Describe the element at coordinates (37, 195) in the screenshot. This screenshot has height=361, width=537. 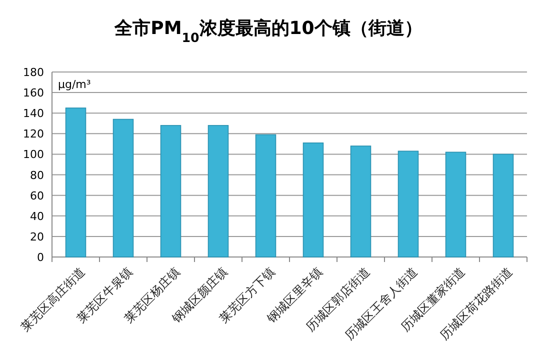
I see `y-tick-label: 60` at that location.